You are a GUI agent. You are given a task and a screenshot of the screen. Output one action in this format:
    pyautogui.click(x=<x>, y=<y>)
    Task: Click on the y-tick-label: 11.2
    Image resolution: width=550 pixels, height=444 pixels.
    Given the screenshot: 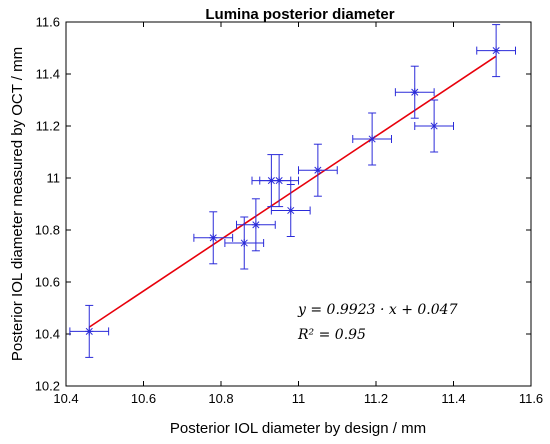 What is the action you would take?
    pyautogui.click(x=48, y=126)
    